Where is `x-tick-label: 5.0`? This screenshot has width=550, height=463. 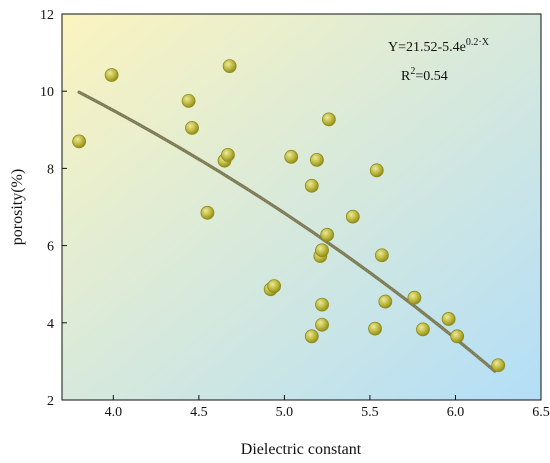 x-tick-label: 5.0 is located at coordinates (285, 412).